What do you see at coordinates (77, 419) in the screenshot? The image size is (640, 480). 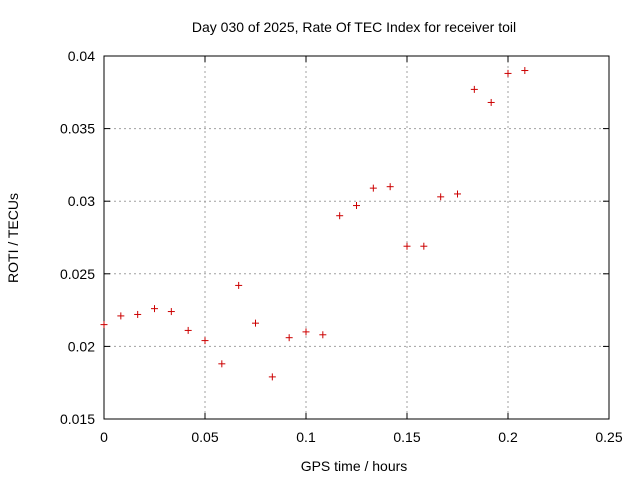 I see `y-tick-label: 0.015` at bounding box center [77, 419].